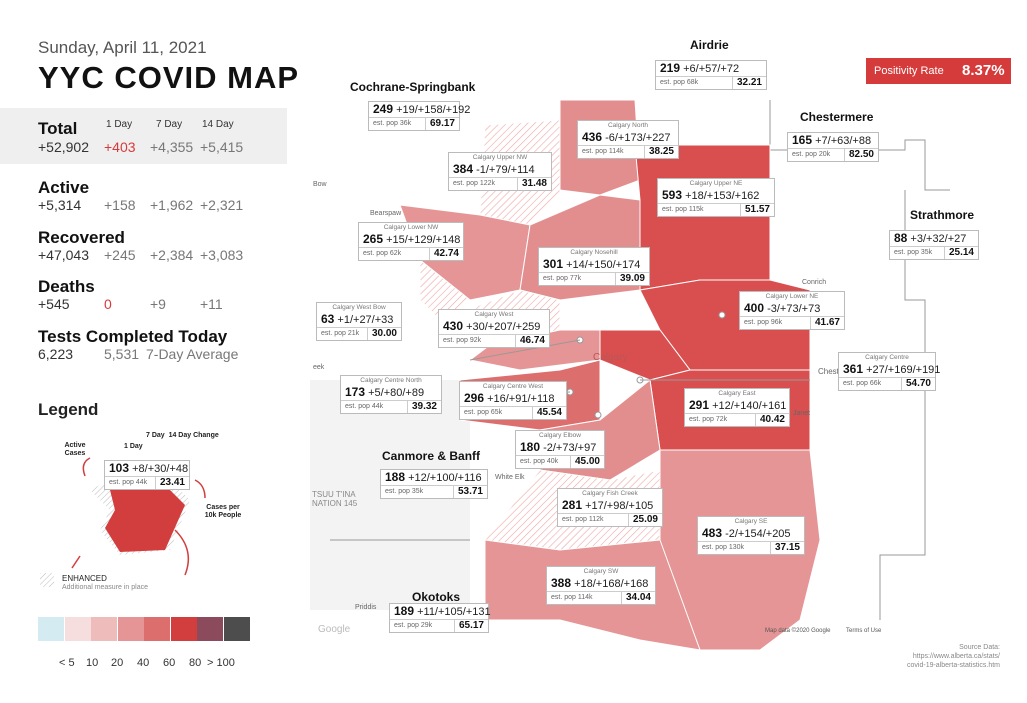 This screenshot has height=703, width=1027. What do you see at coordinates (763, 322) in the screenshot?
I see `area-population: est. pop 96k` at bounding box center [763, 322].